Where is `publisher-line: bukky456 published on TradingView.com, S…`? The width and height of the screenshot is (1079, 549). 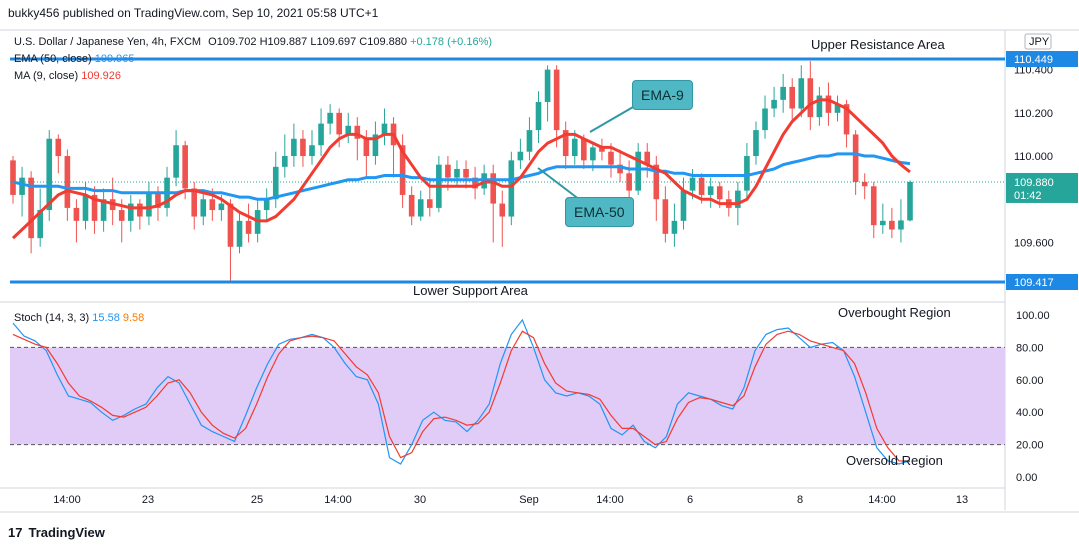
publisher-line: bukky456 published on TradingView.com, S… is located at coordinates (193, 13).